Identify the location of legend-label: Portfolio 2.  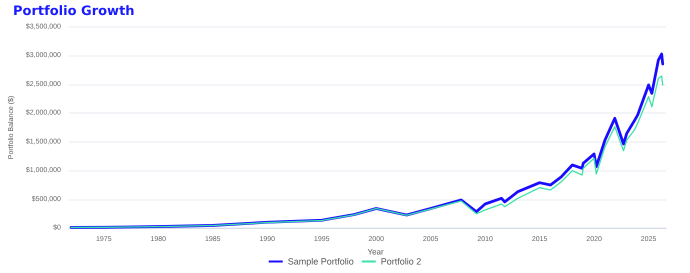
(401, 261).